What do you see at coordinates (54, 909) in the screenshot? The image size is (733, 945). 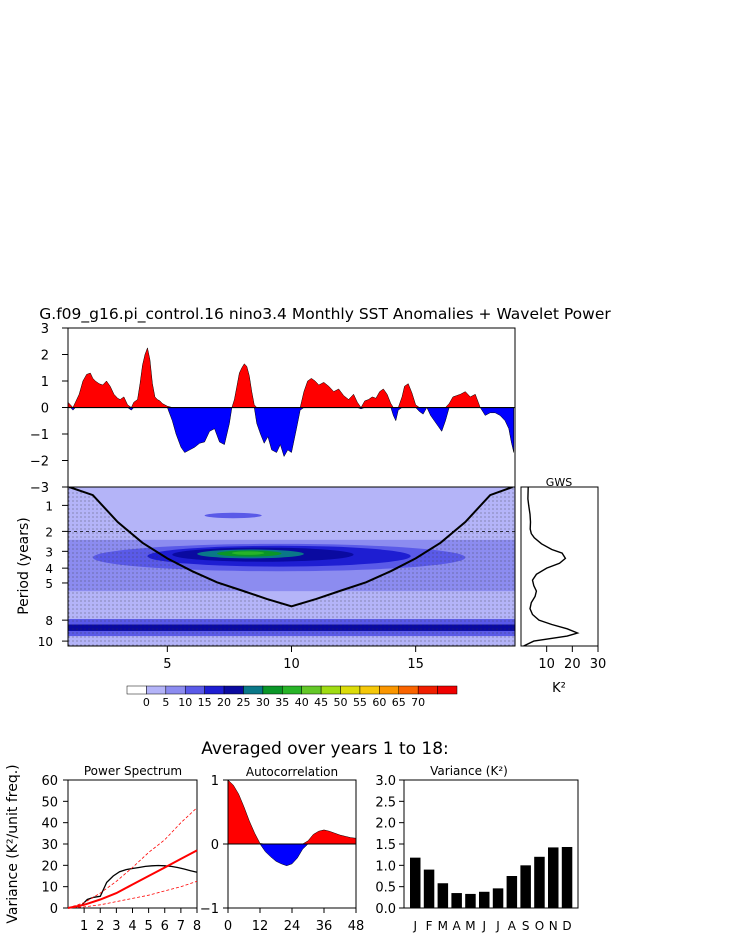 I see `power-spectrum-y-tick-label: 0` at bounding box center [54, 909].